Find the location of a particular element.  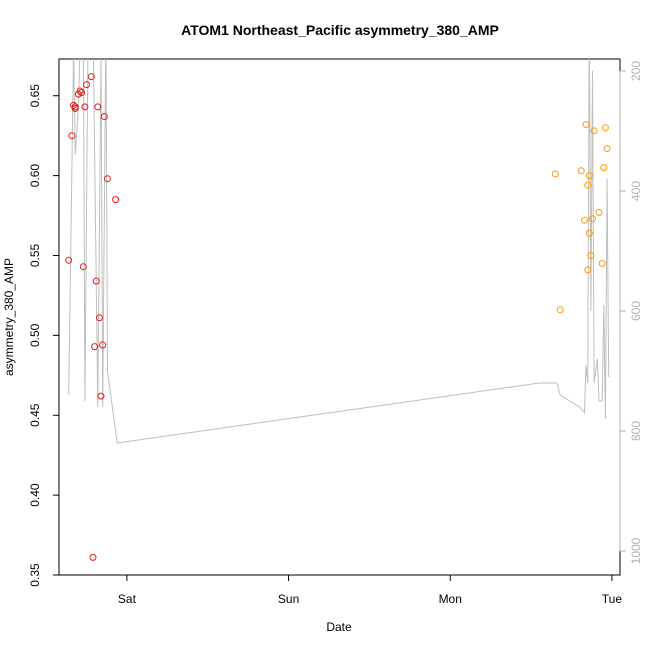

x-tick-label: Sun is located at coordinates (288, 599).